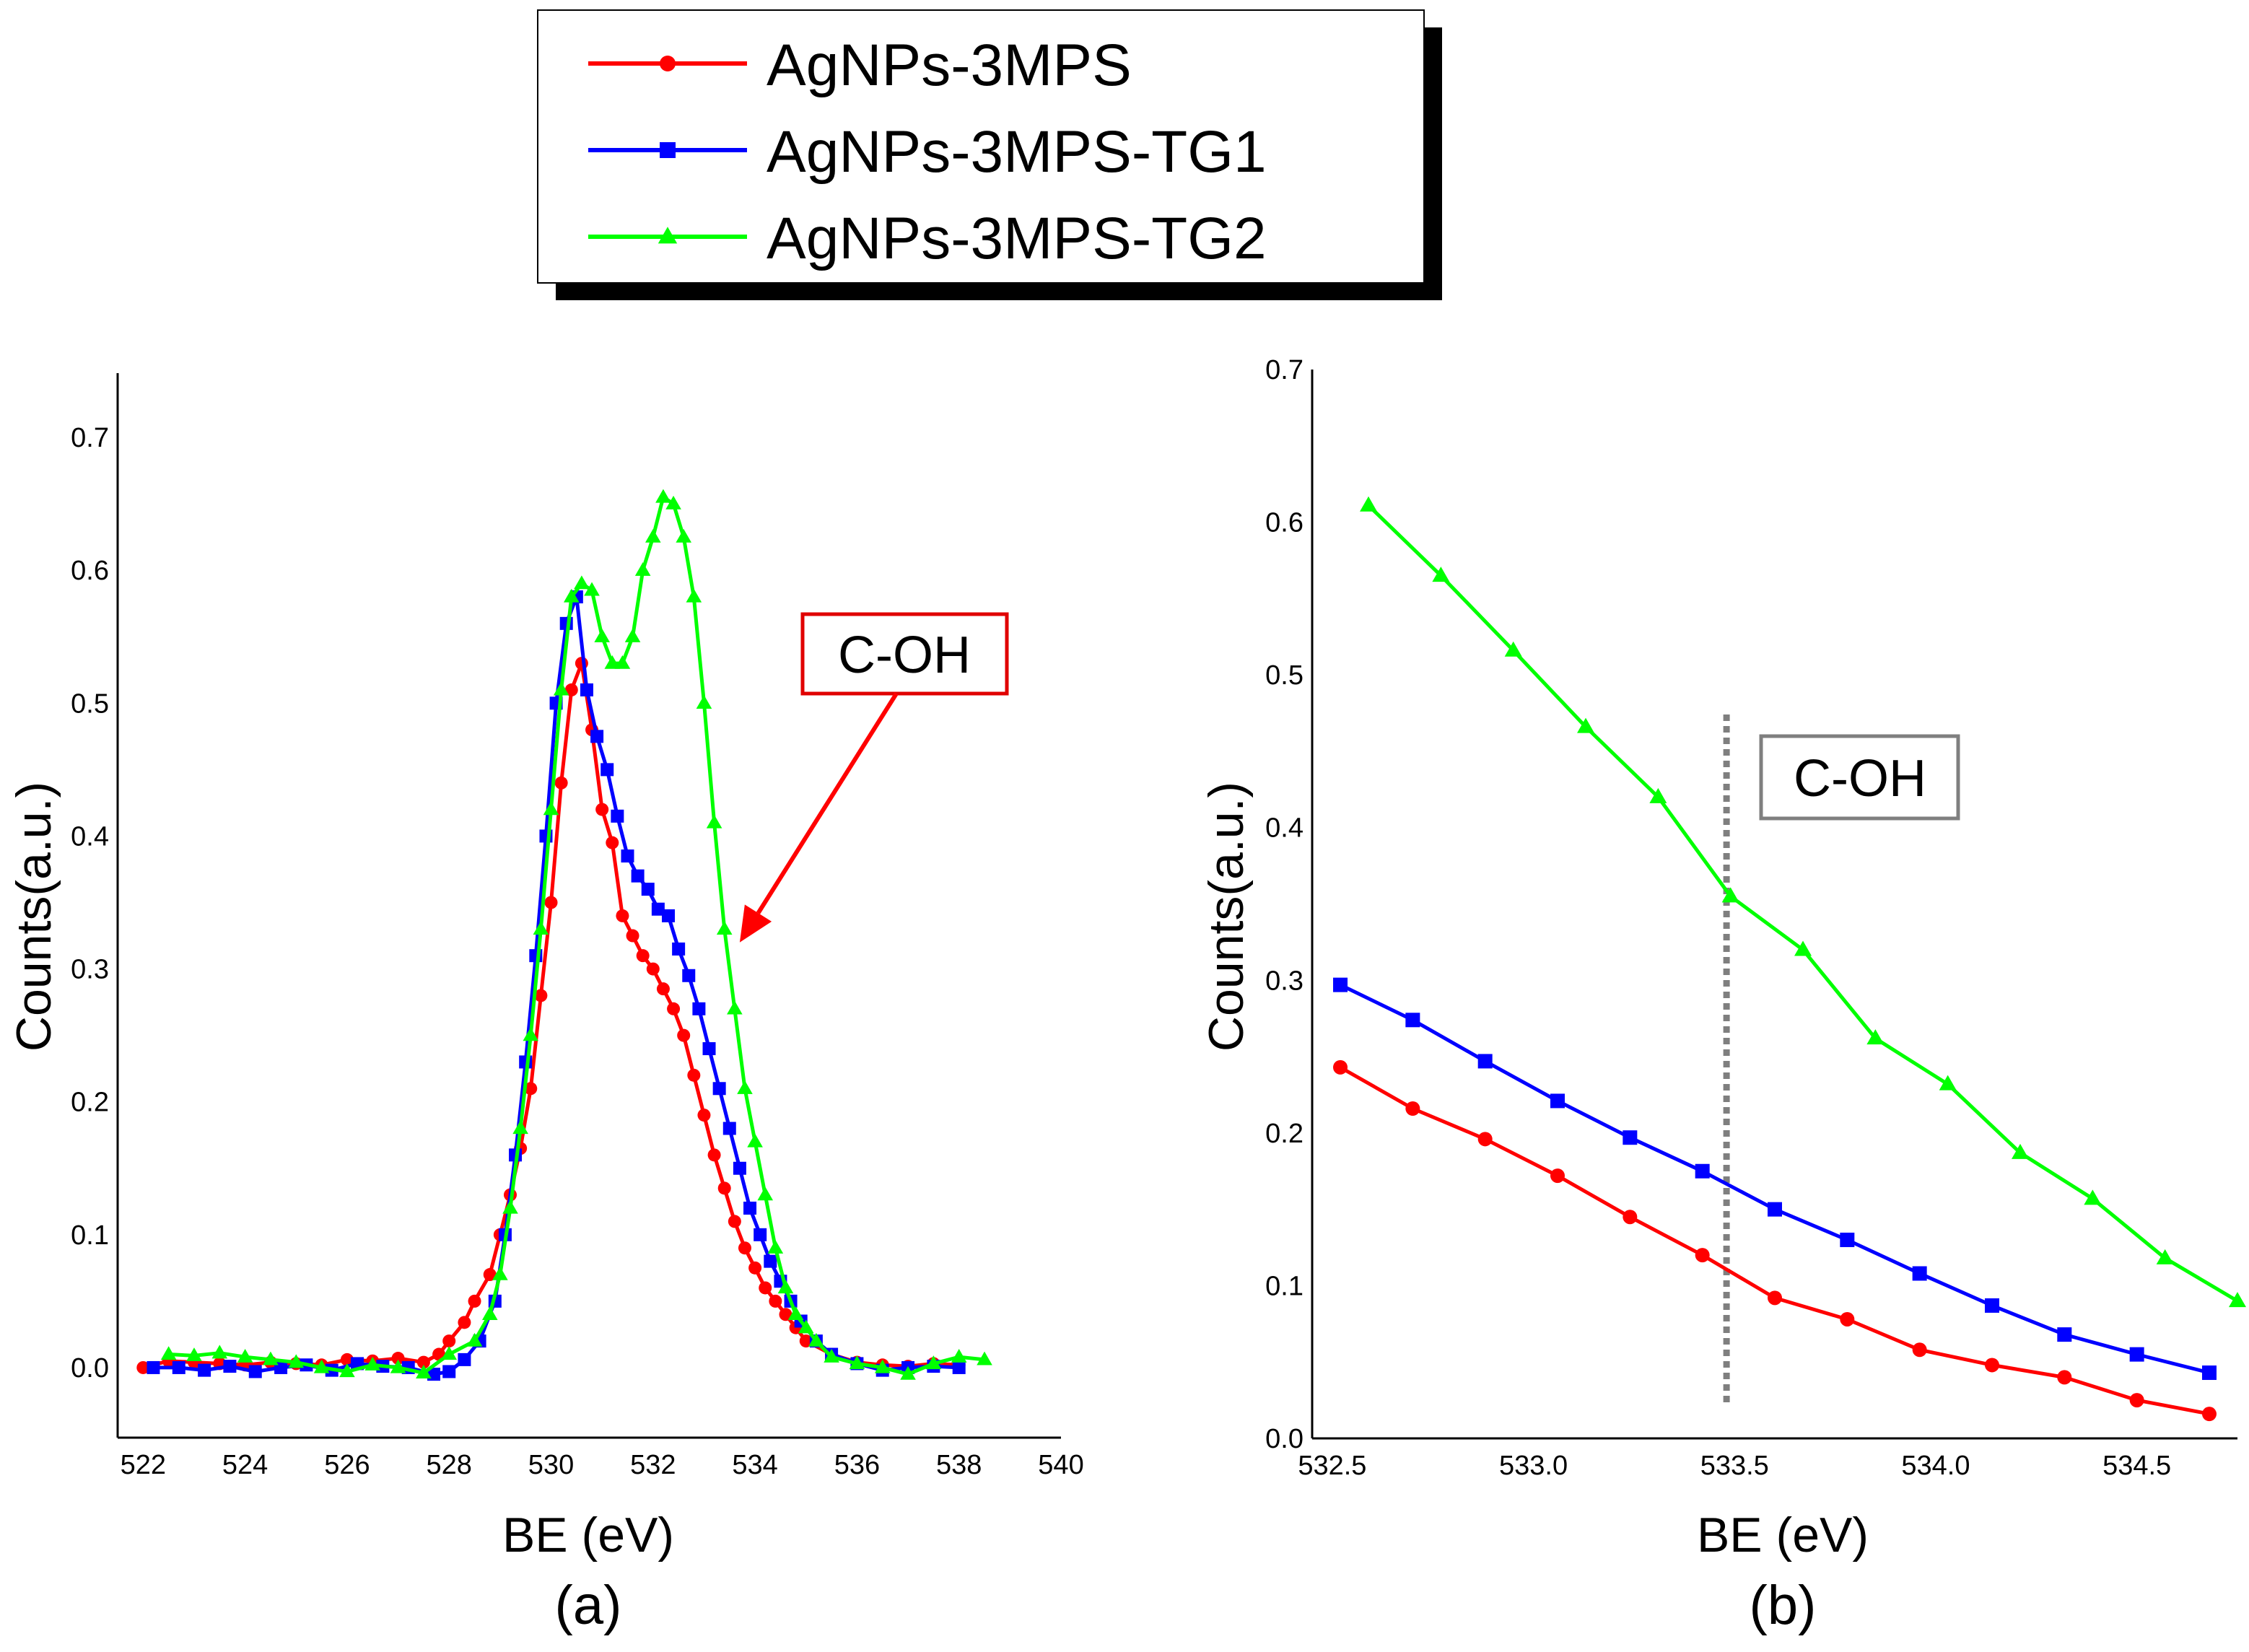 This screenshot has width=2249, height=1652. What do you see at coordinates (1284, 370) in the screenshot?
I see `y-tick-label: 0.7` at bounding box center [1284, 370].